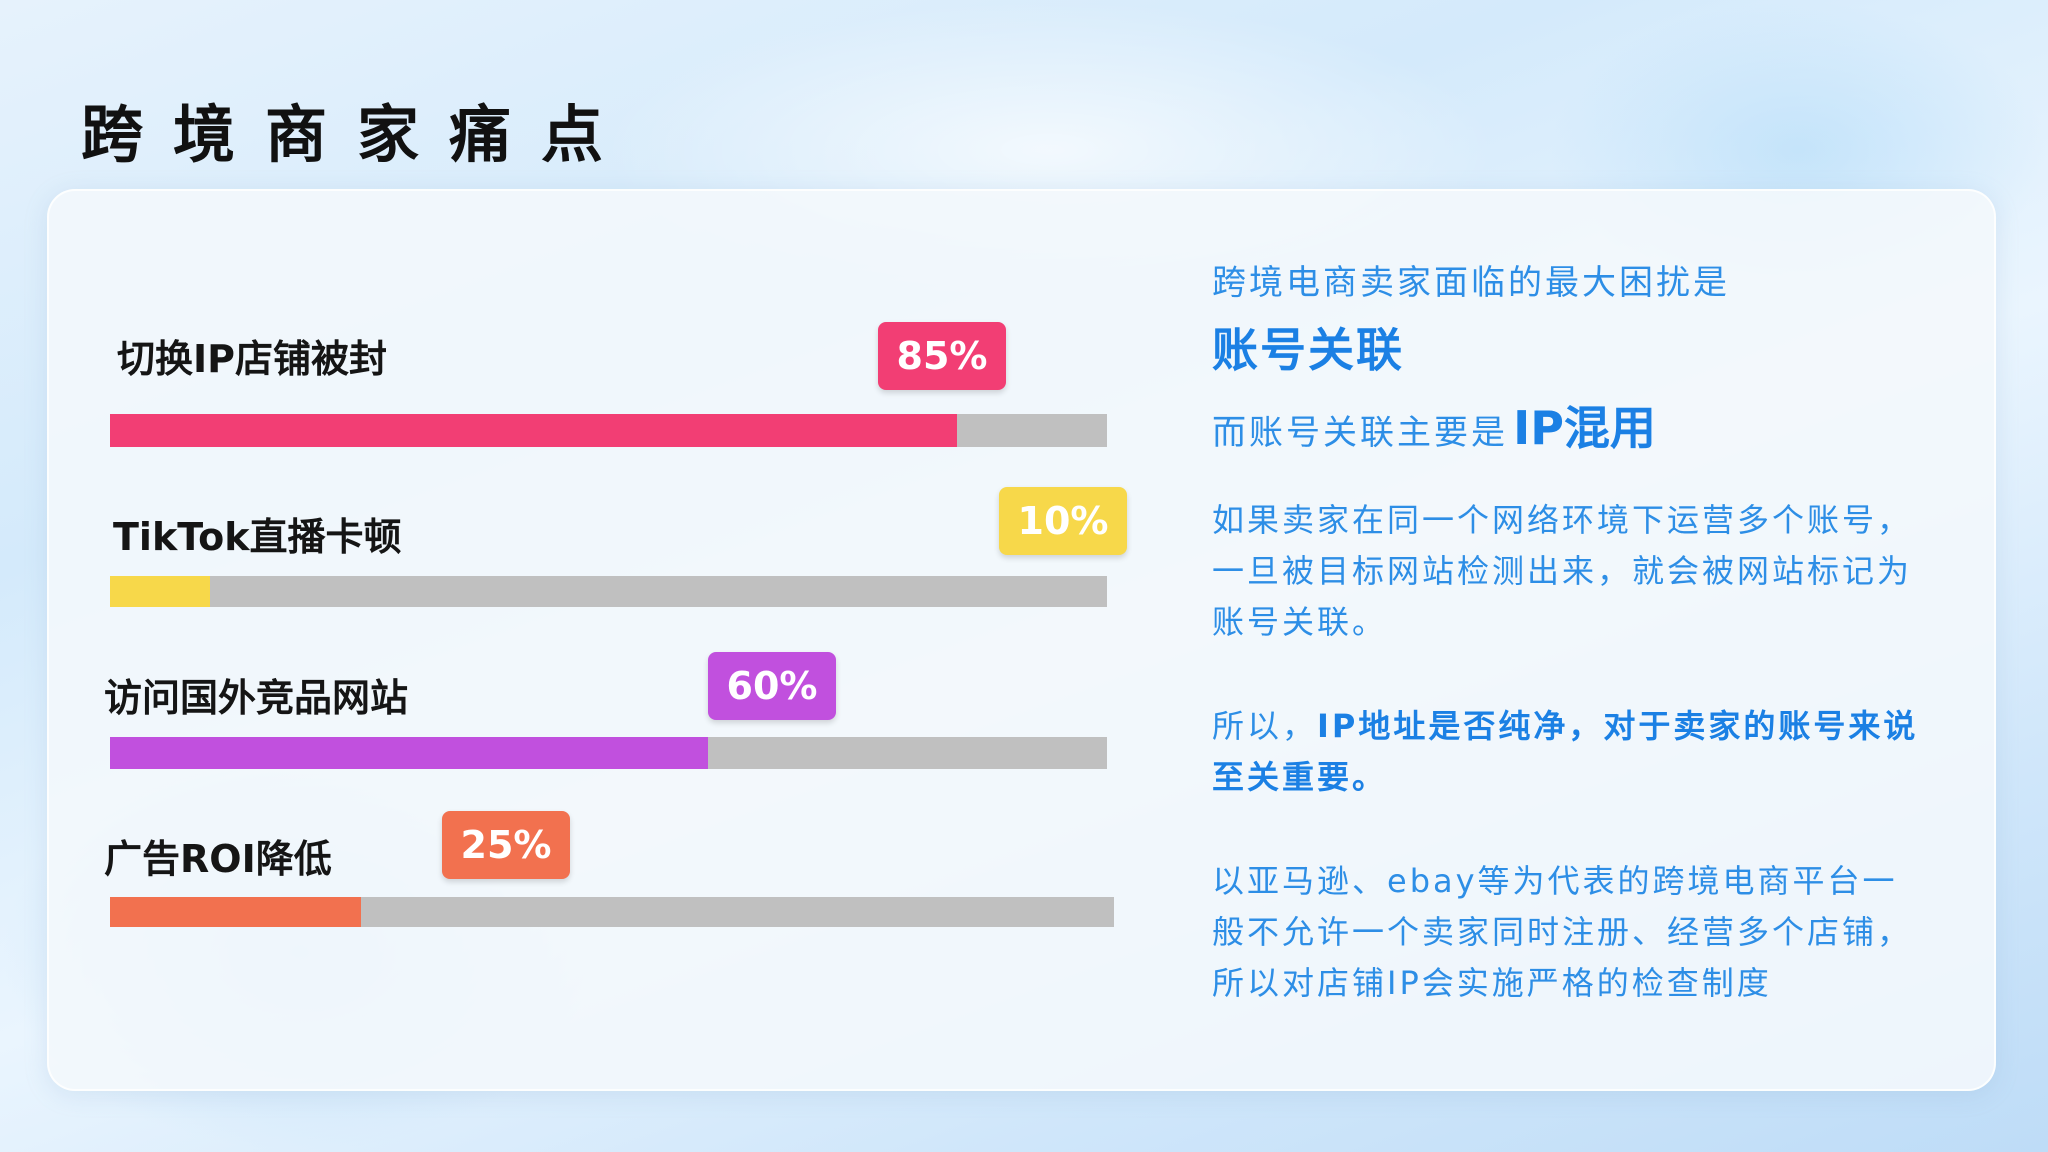 The height and width of the screenshot is (1152, 2048). Describe the element at coordinates (1300, 622) in the screenshot. I see `paragraph-line: 账号关联。` at that location.